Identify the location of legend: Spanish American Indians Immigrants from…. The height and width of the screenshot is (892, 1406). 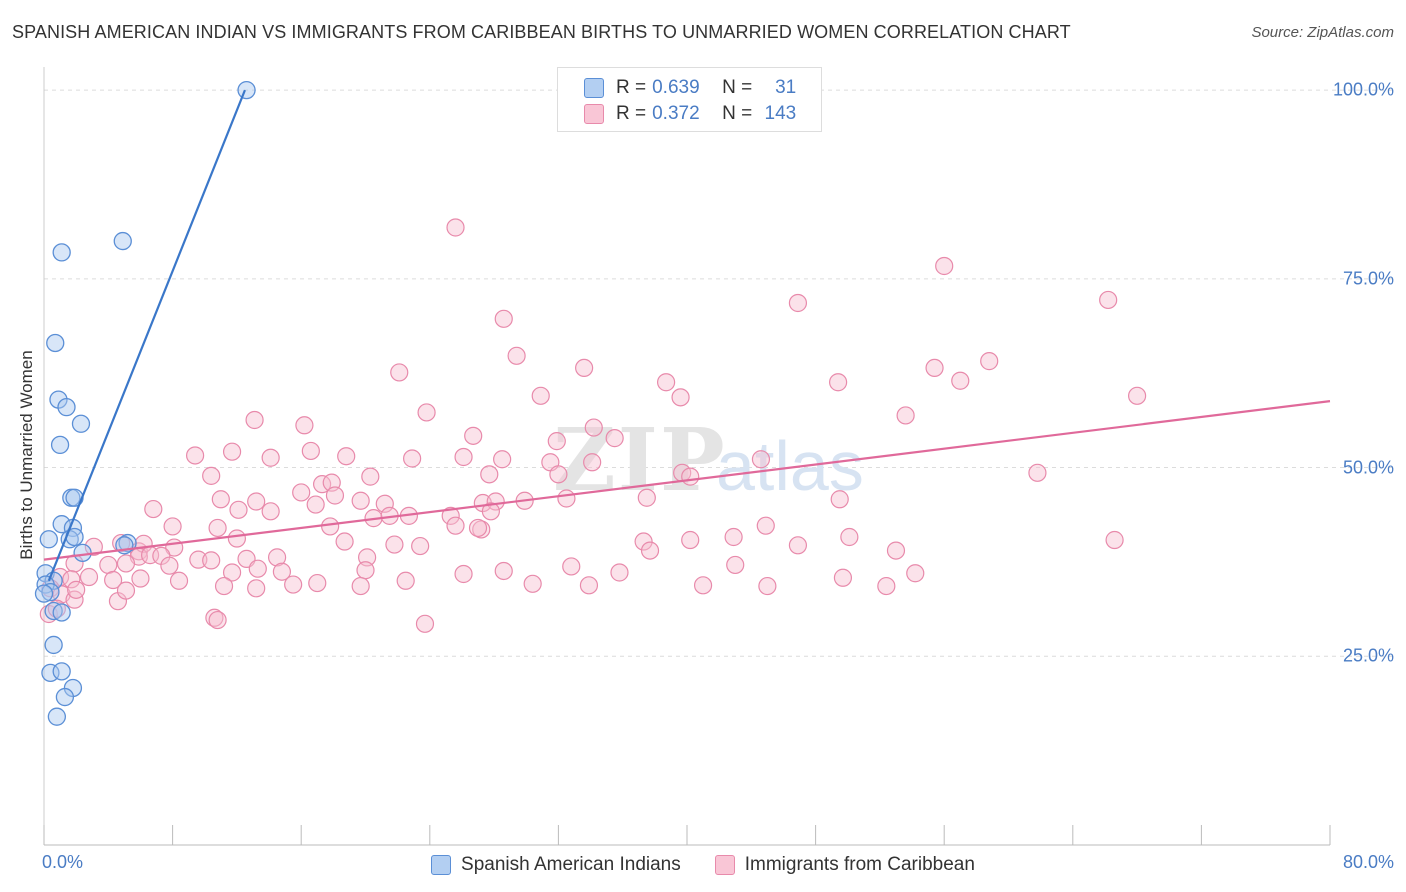
(703, 865).